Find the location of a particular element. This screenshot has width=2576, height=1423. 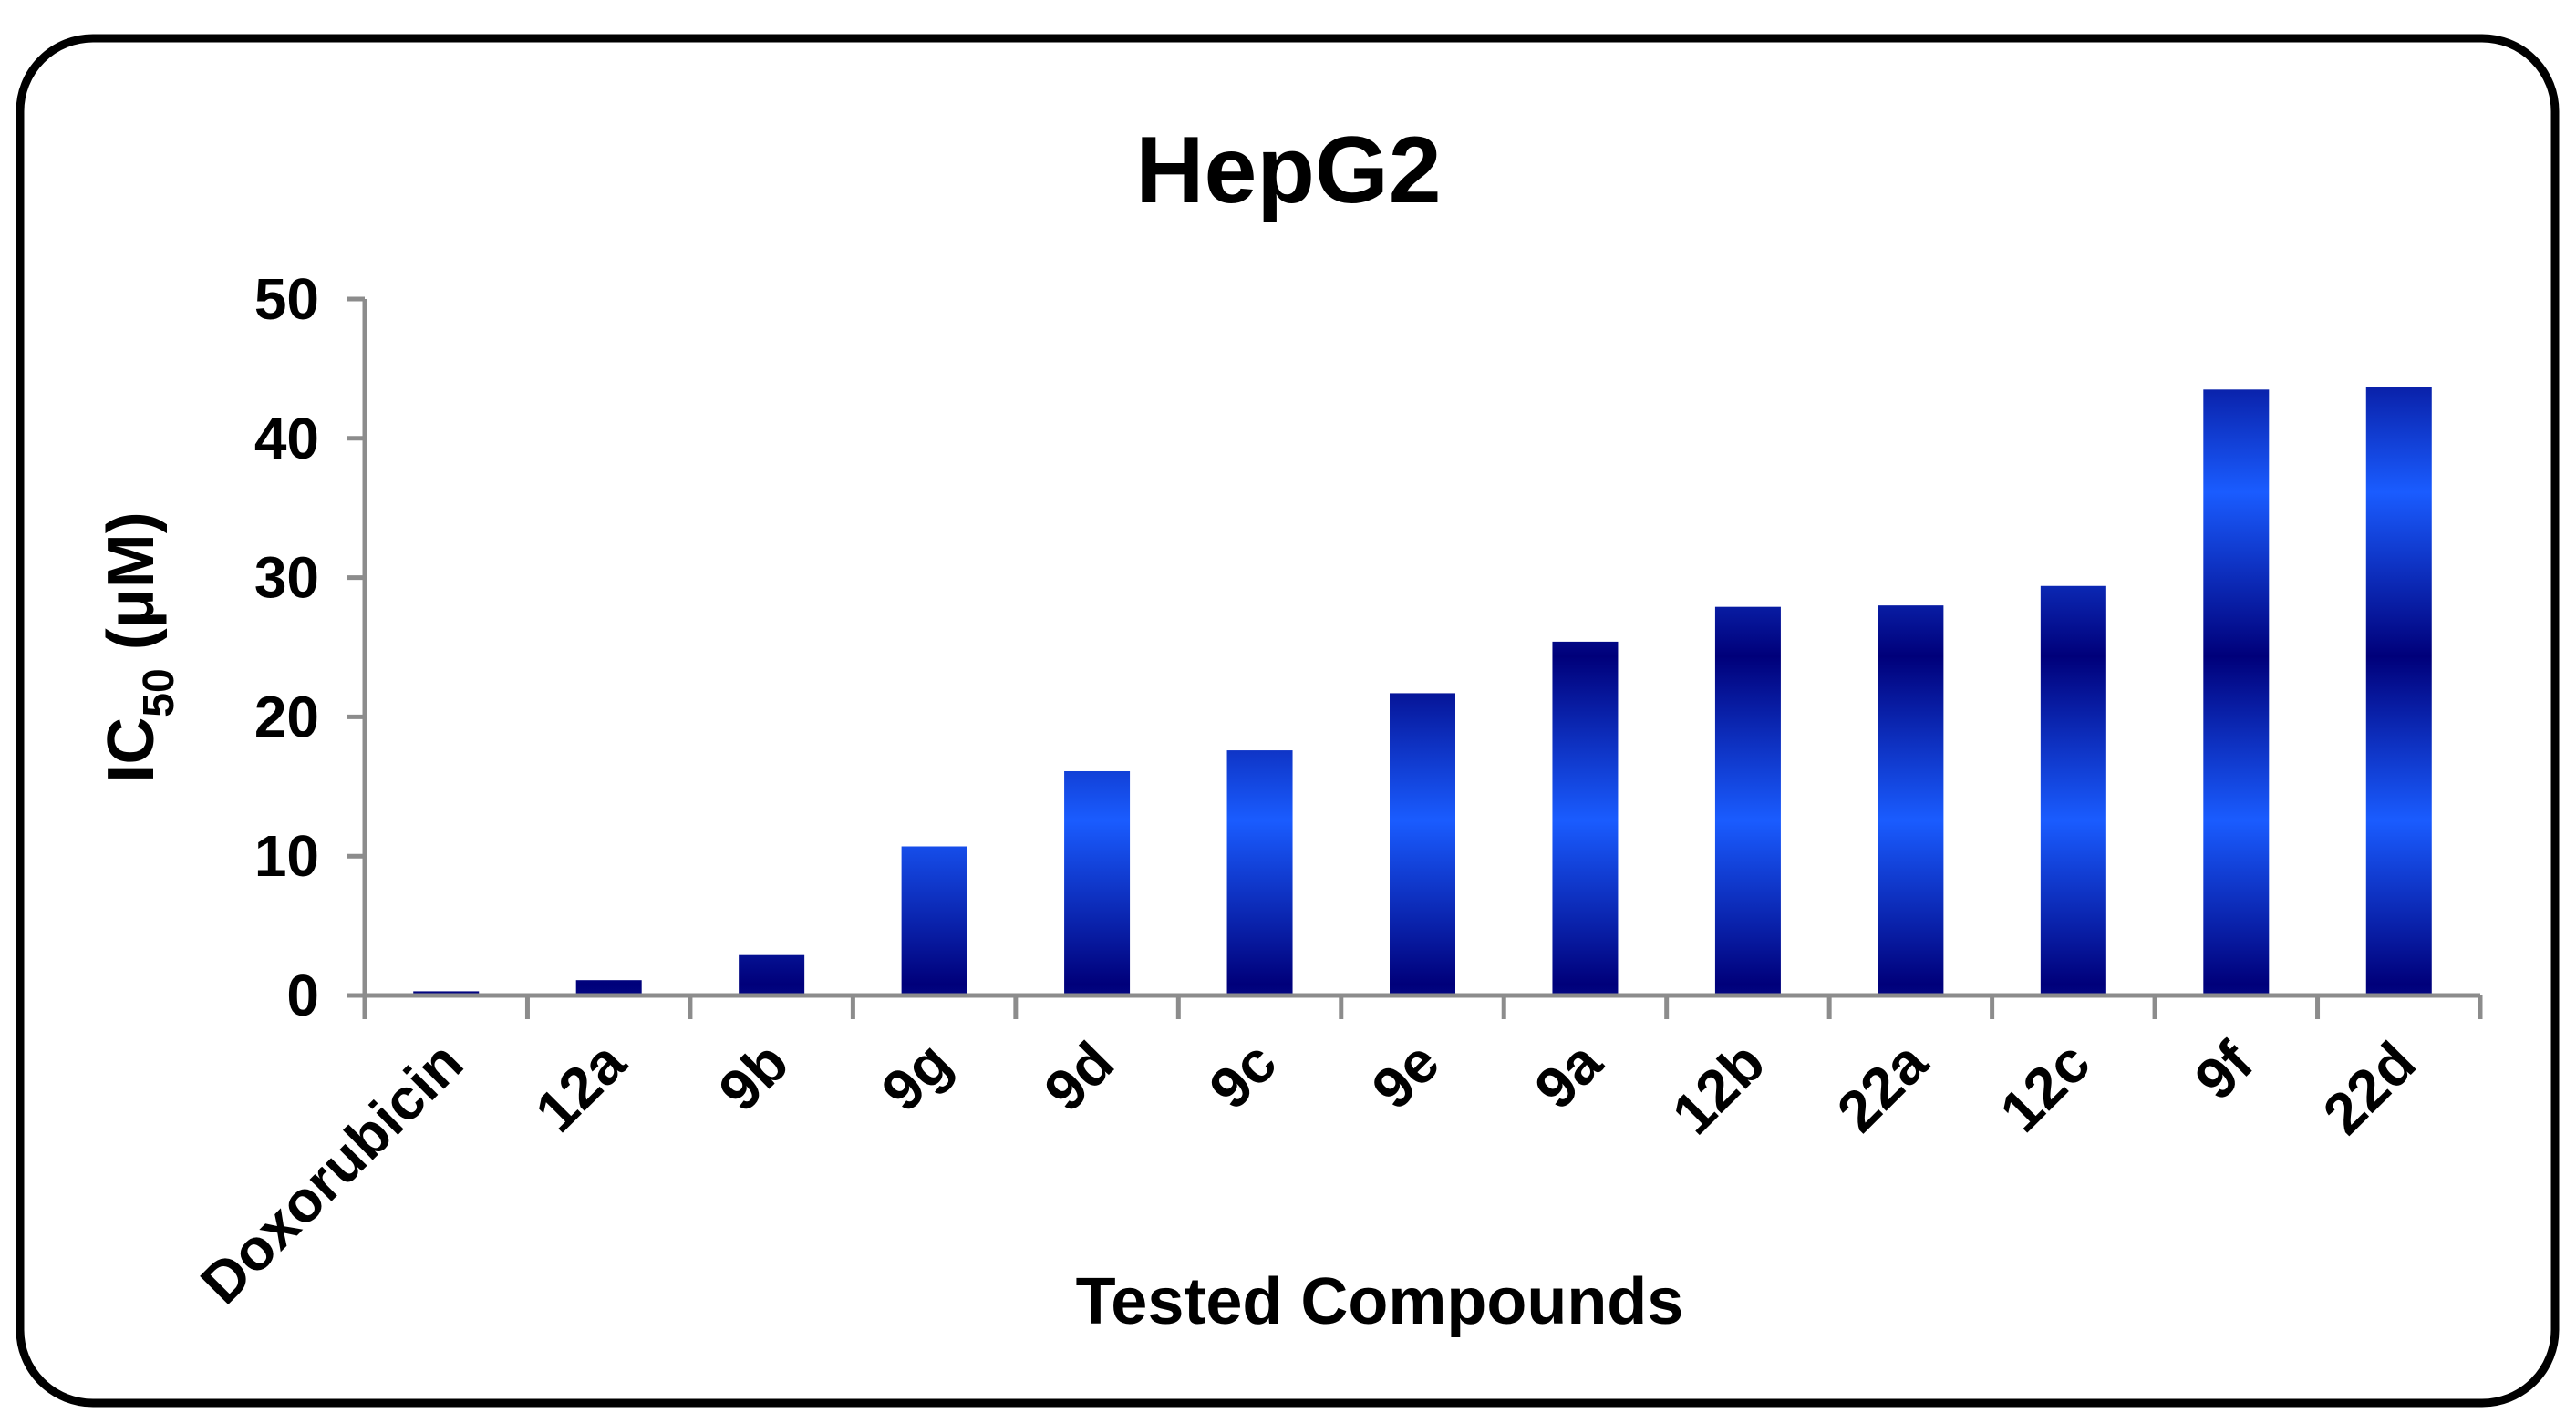

bar-22d is located at coordinates (2398, 691).